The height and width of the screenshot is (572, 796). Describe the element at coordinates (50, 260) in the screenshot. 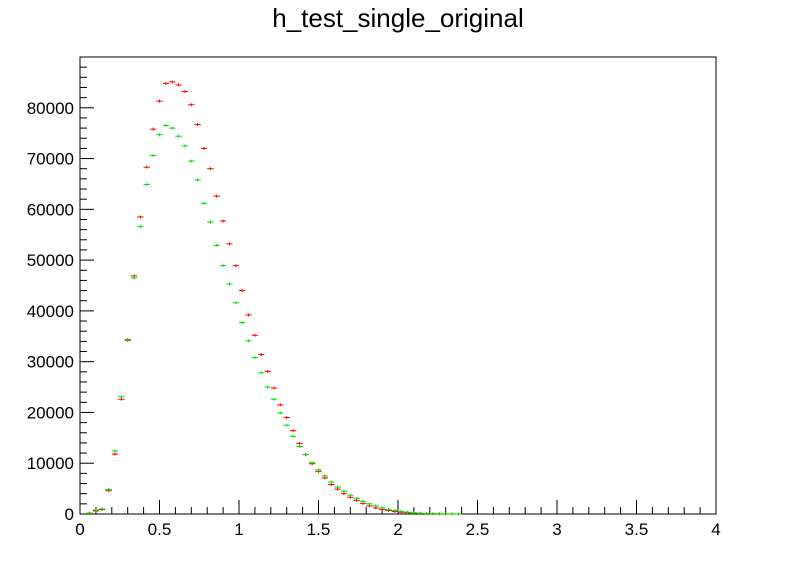

I see `y-tick-label: 50000` at that location.